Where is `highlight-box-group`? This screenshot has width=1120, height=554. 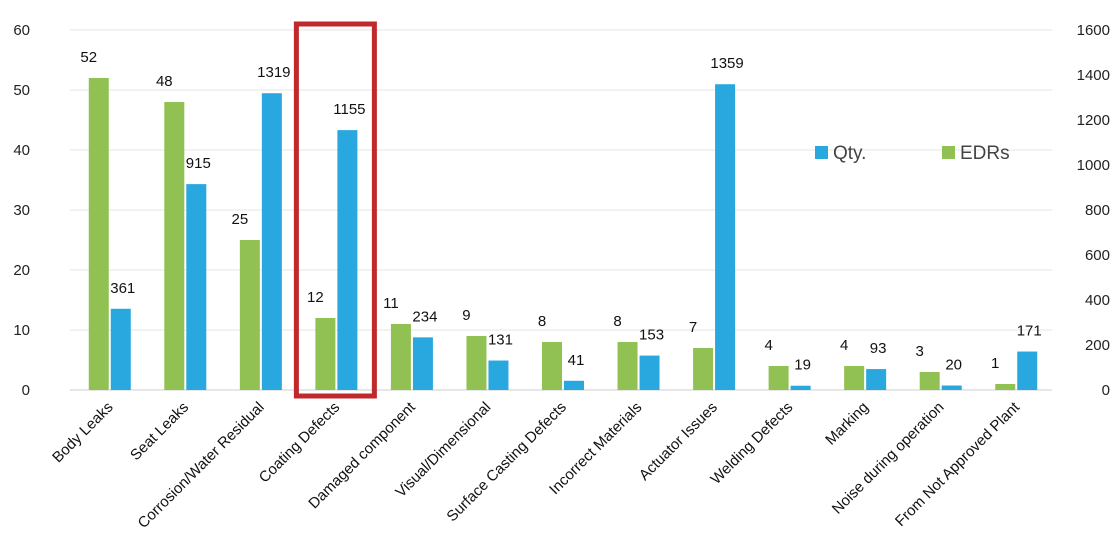
highlight-box-group is located at coordinates (335, 210).